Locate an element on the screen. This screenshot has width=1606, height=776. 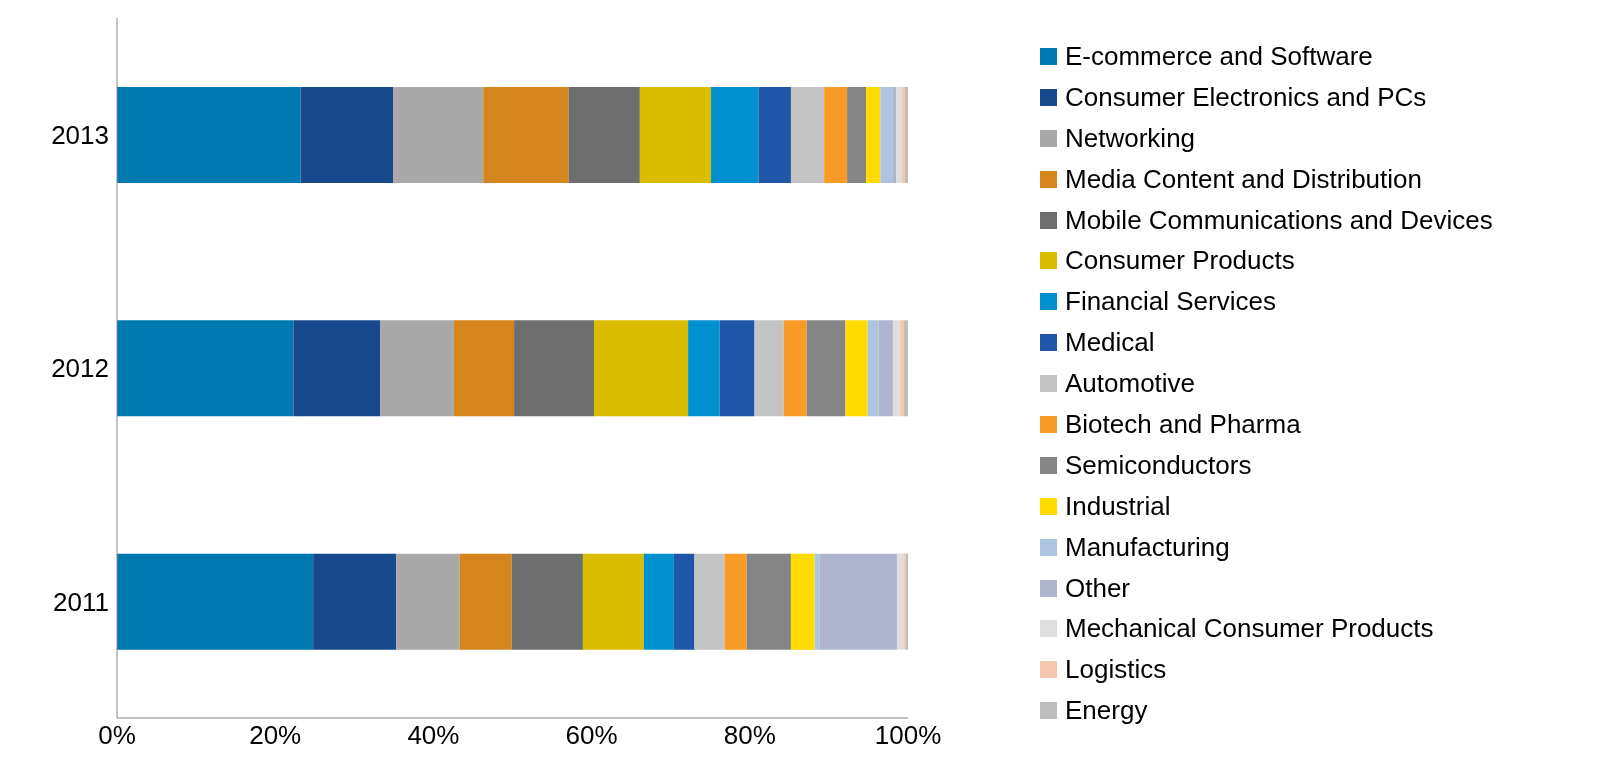
legend-label: Energy is located at coordinates (1106, 711).